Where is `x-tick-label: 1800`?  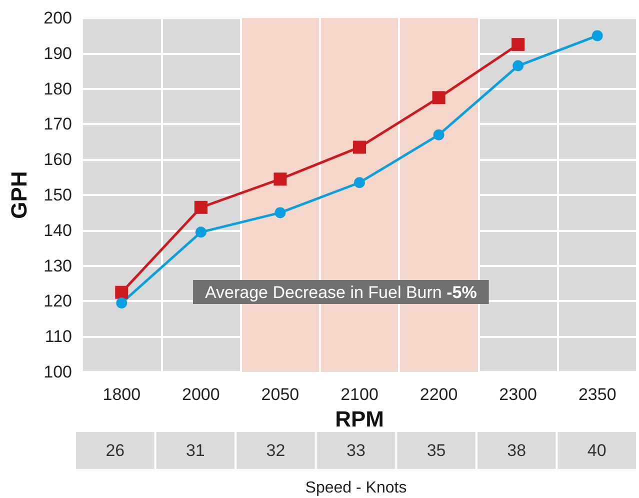
x-tick-label: 1800 is located at coordinates (121, 394).